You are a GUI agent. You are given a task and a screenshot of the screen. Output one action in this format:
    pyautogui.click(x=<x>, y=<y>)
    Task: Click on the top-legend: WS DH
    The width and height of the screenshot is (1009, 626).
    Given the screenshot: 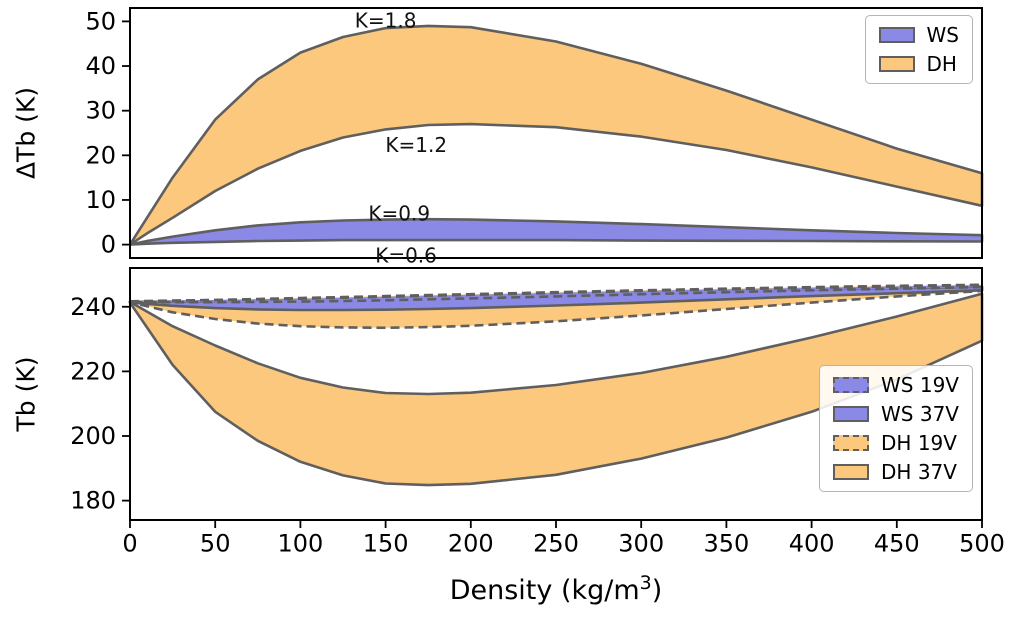 What is the action you would take?
    pyautogui.click(x=918, y=49)
    